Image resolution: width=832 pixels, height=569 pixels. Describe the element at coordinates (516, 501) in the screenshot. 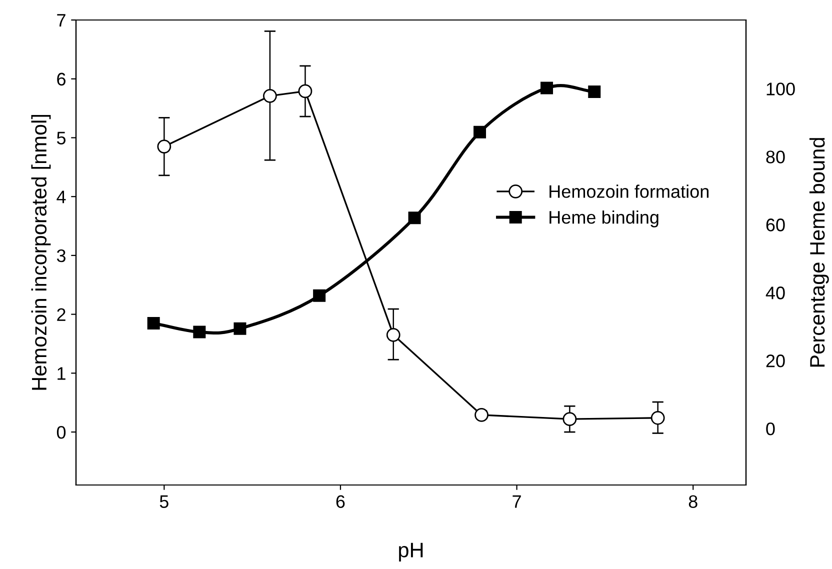

I see `x-tick-label: 7` at that location.